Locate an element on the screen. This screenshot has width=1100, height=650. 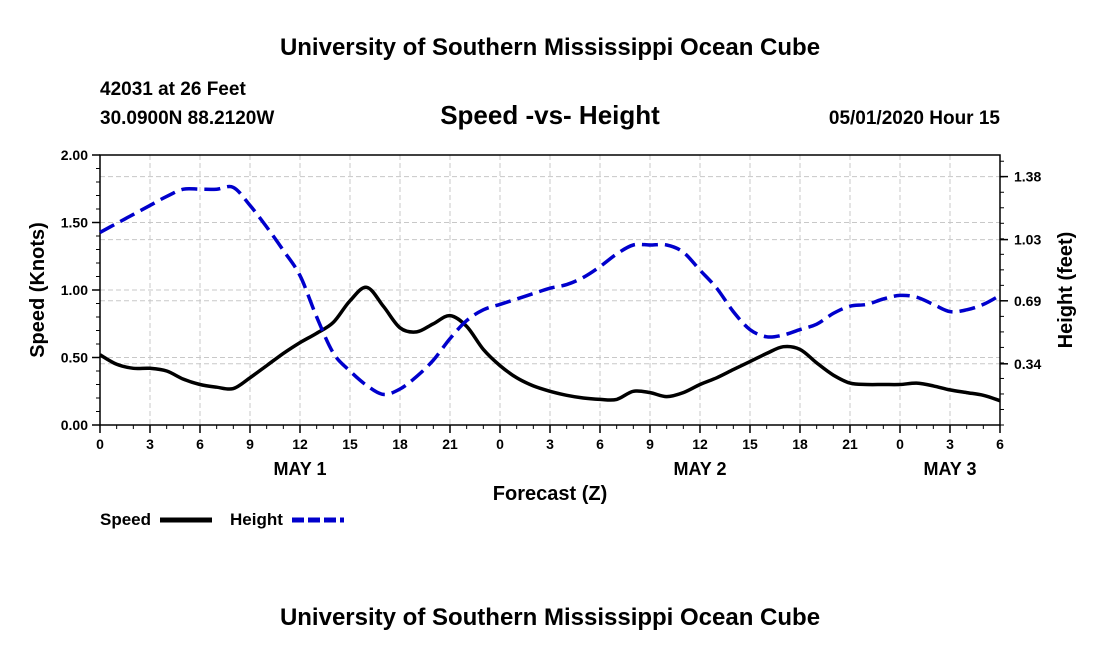
y-tick-label: 1.50 is located at coordinates (74, 223).